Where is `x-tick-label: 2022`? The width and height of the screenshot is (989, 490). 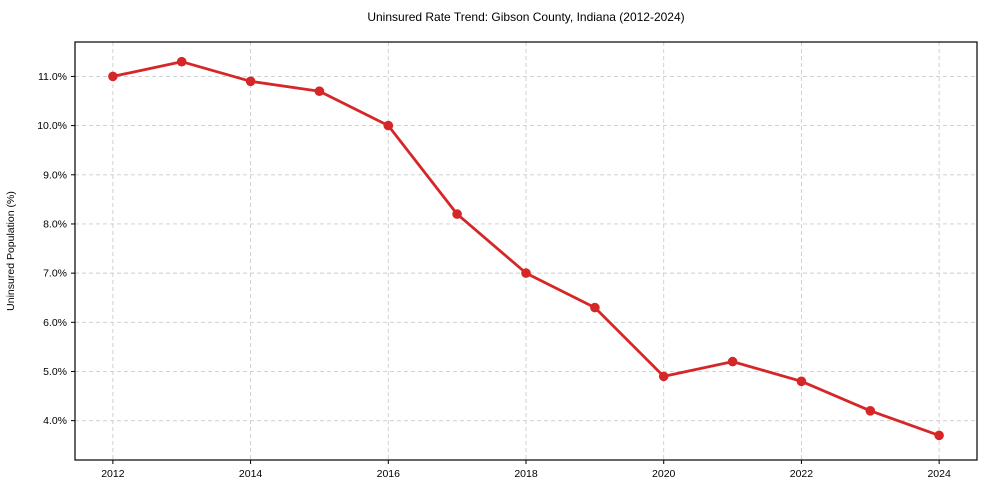 x-tick-label: 2022 is located at coordinates (802, 474).